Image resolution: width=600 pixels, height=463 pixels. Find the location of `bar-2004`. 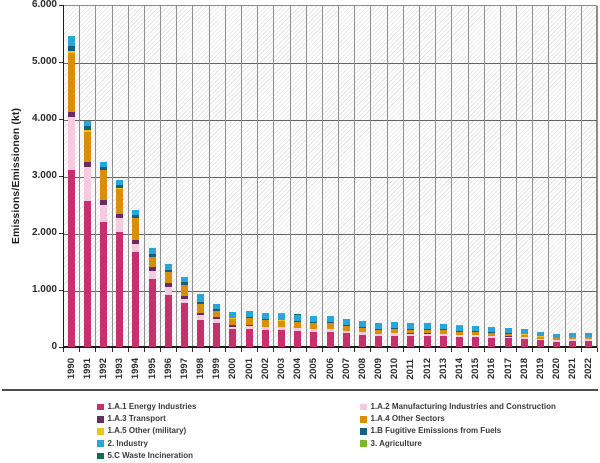

bar-2004 is located at coordinates (298, 330).